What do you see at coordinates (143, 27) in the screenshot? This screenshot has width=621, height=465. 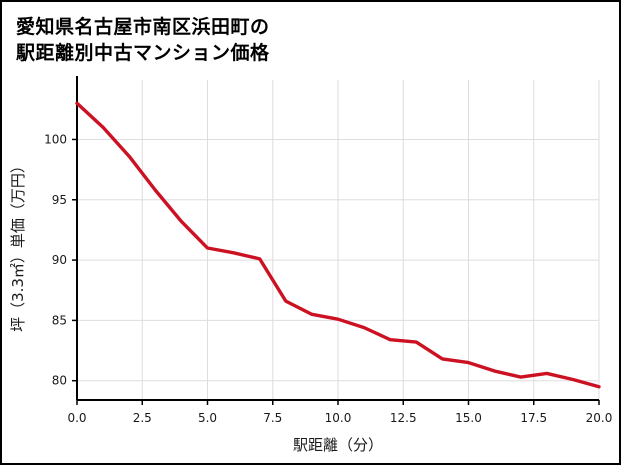 I see `chart-title-line1: 愛知県名古屋市南区浜田町の` at bounding box center [143, 27].